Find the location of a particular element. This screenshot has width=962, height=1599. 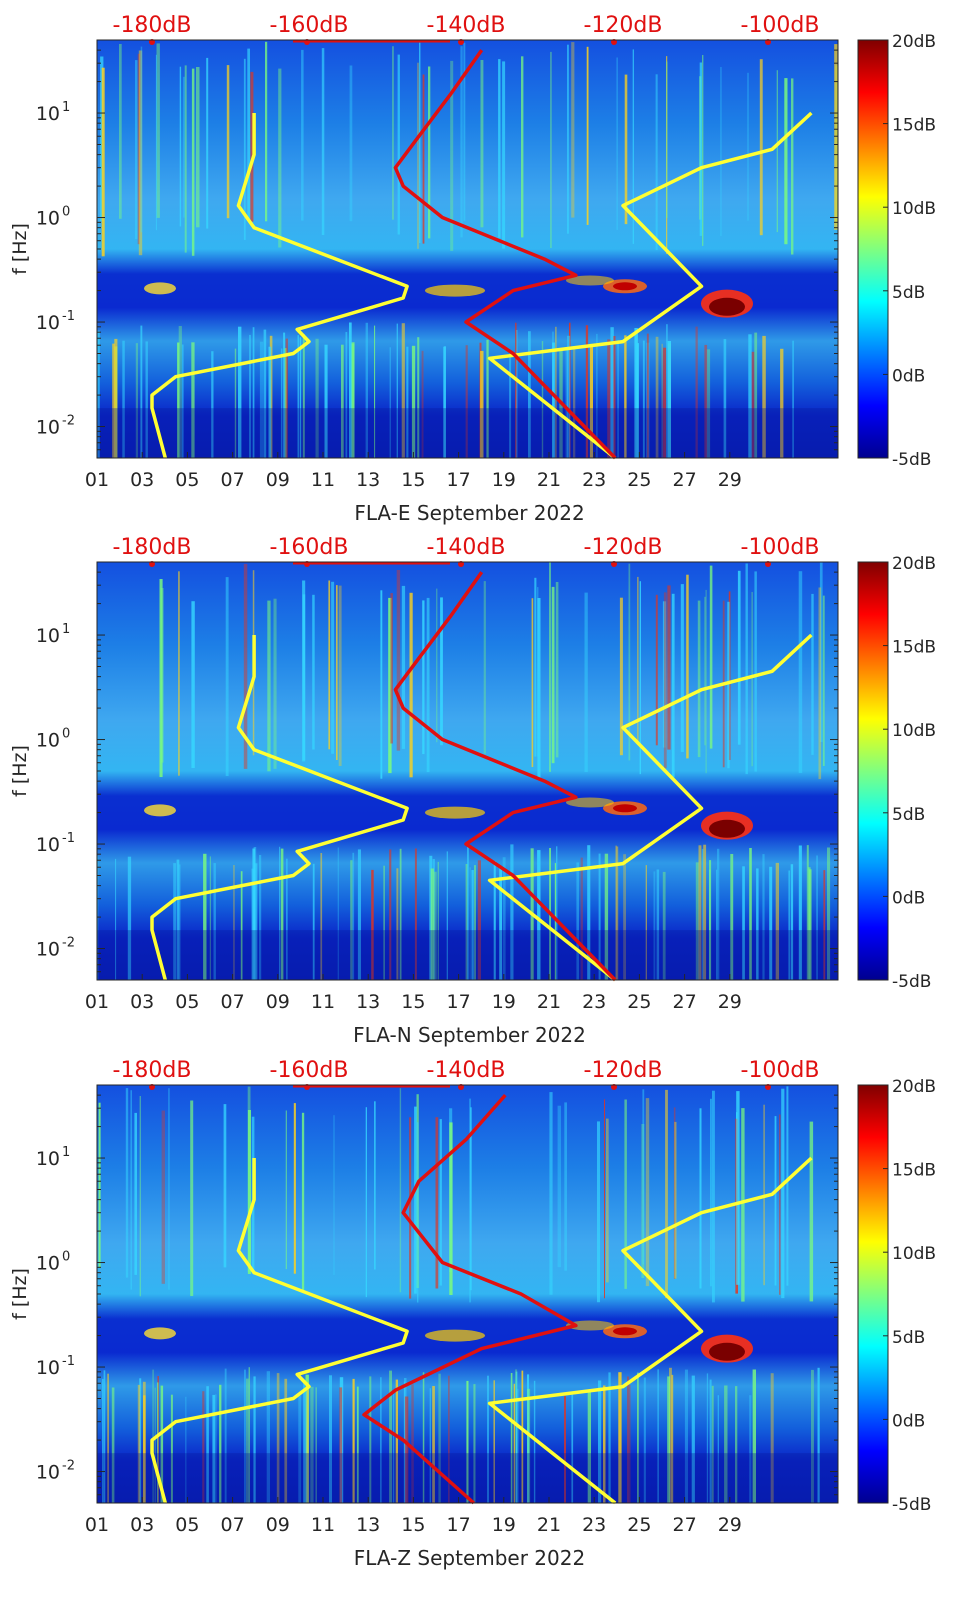

x-axis-label: FLA-N September 2022 is located at coordinates (469, 1035).